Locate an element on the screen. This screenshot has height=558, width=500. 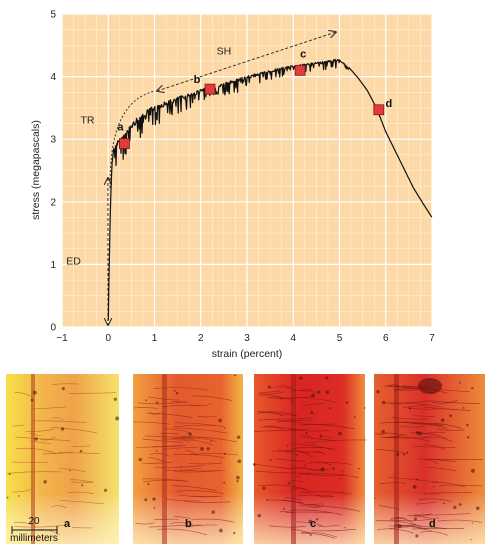
panel-label-b: b is located at coordinates (188, 524).